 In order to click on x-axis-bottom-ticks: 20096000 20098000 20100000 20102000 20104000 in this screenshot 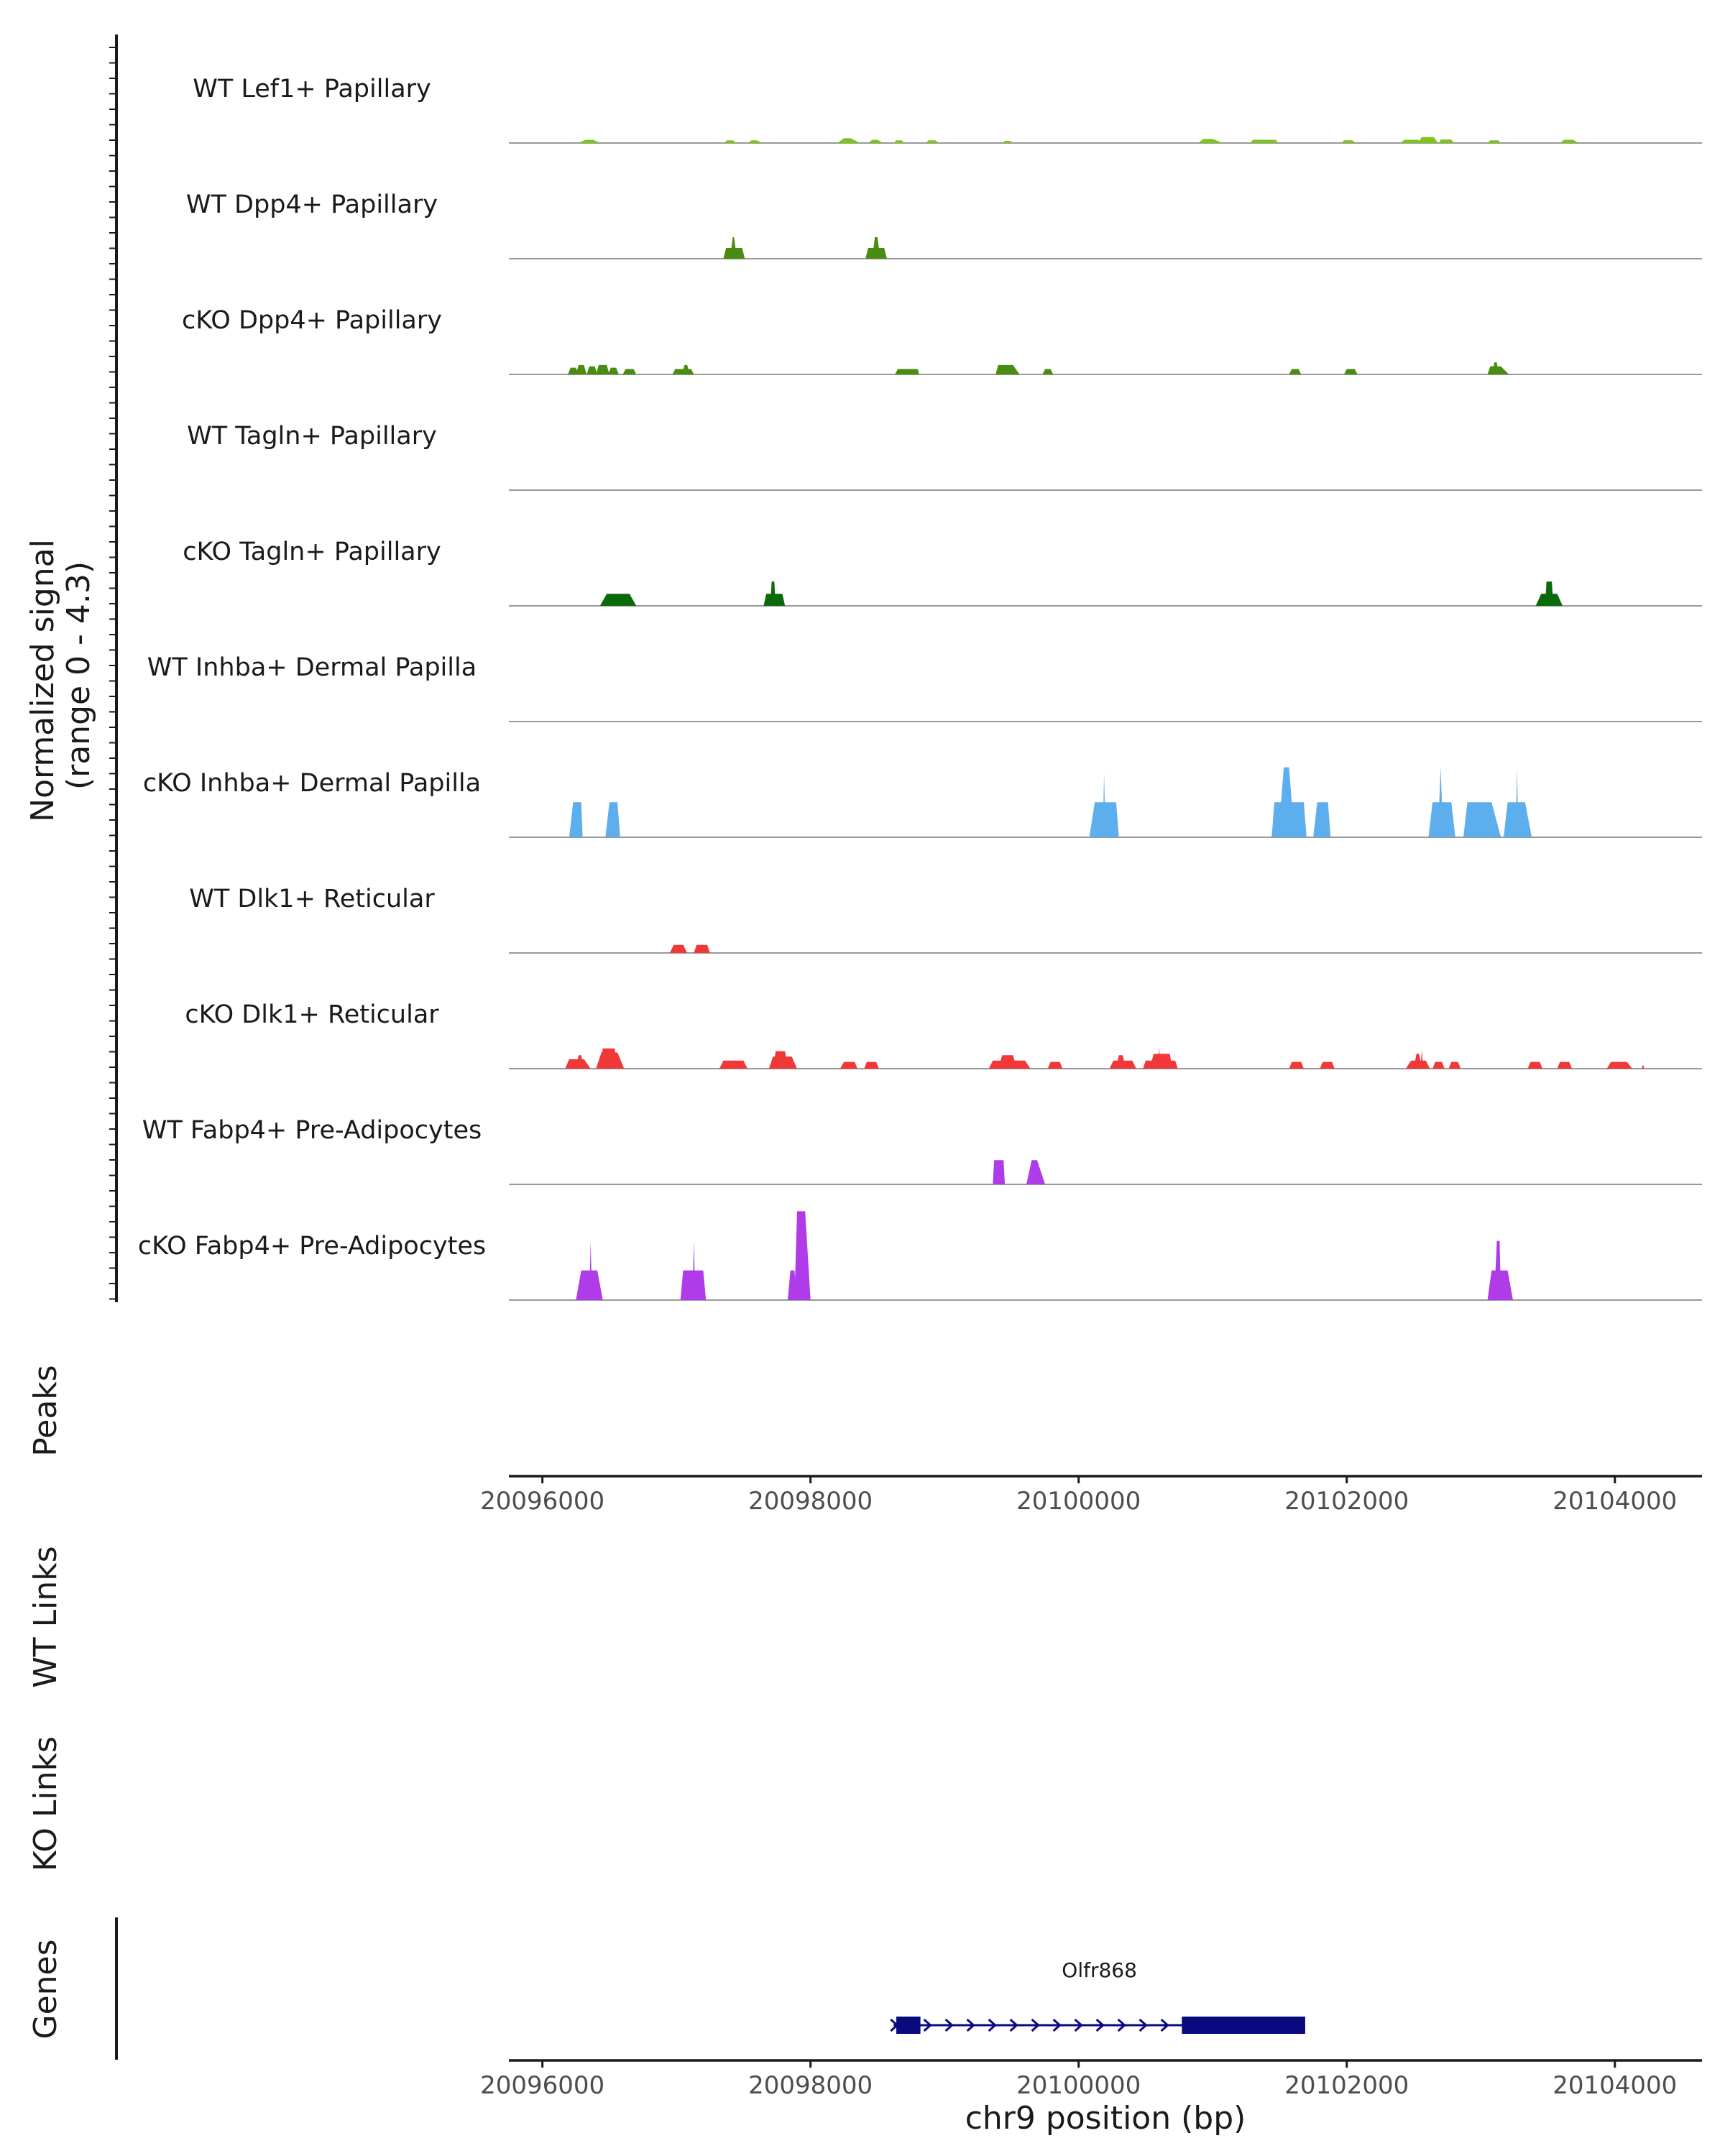, I will do `click(1078, 2080)`.